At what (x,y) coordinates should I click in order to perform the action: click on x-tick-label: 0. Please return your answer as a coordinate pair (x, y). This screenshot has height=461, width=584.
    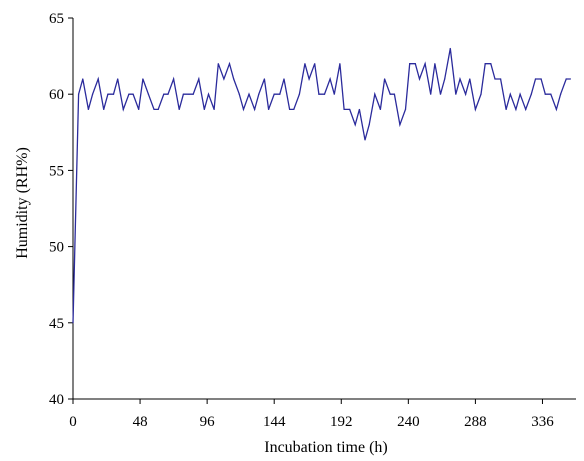
    Looking at the image, I should click on (73, 422).